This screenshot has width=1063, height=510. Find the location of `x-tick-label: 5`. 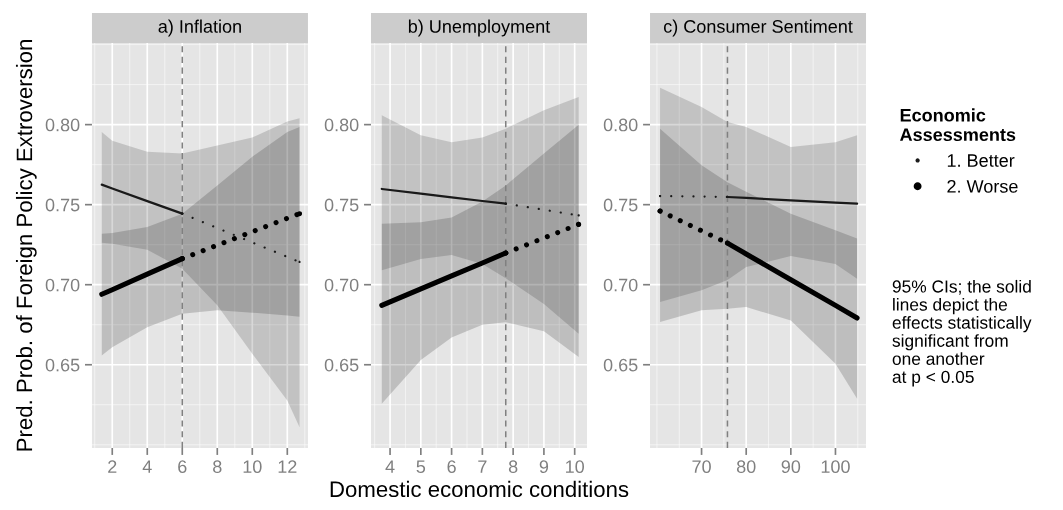

x-tick-label: 5 is located at coordinates (421, 467).